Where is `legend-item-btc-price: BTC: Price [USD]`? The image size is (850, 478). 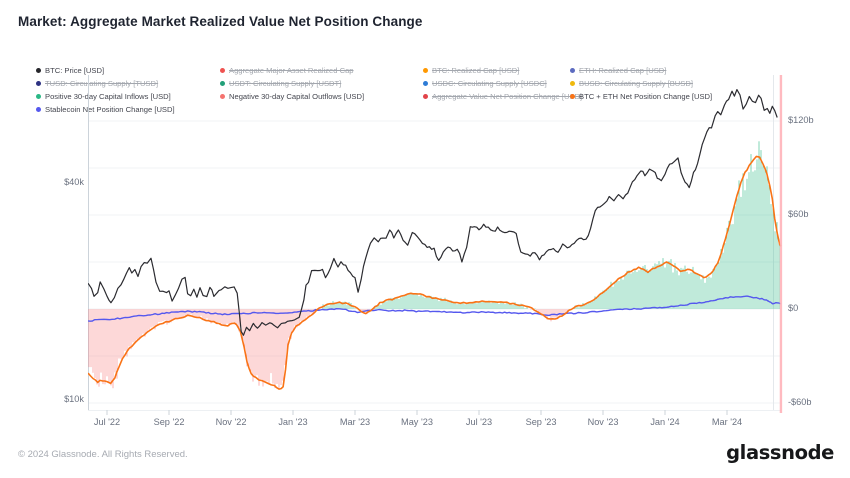
legend-item-btc-price: BTC: Price [USD] is located at coordinates (105, 70).